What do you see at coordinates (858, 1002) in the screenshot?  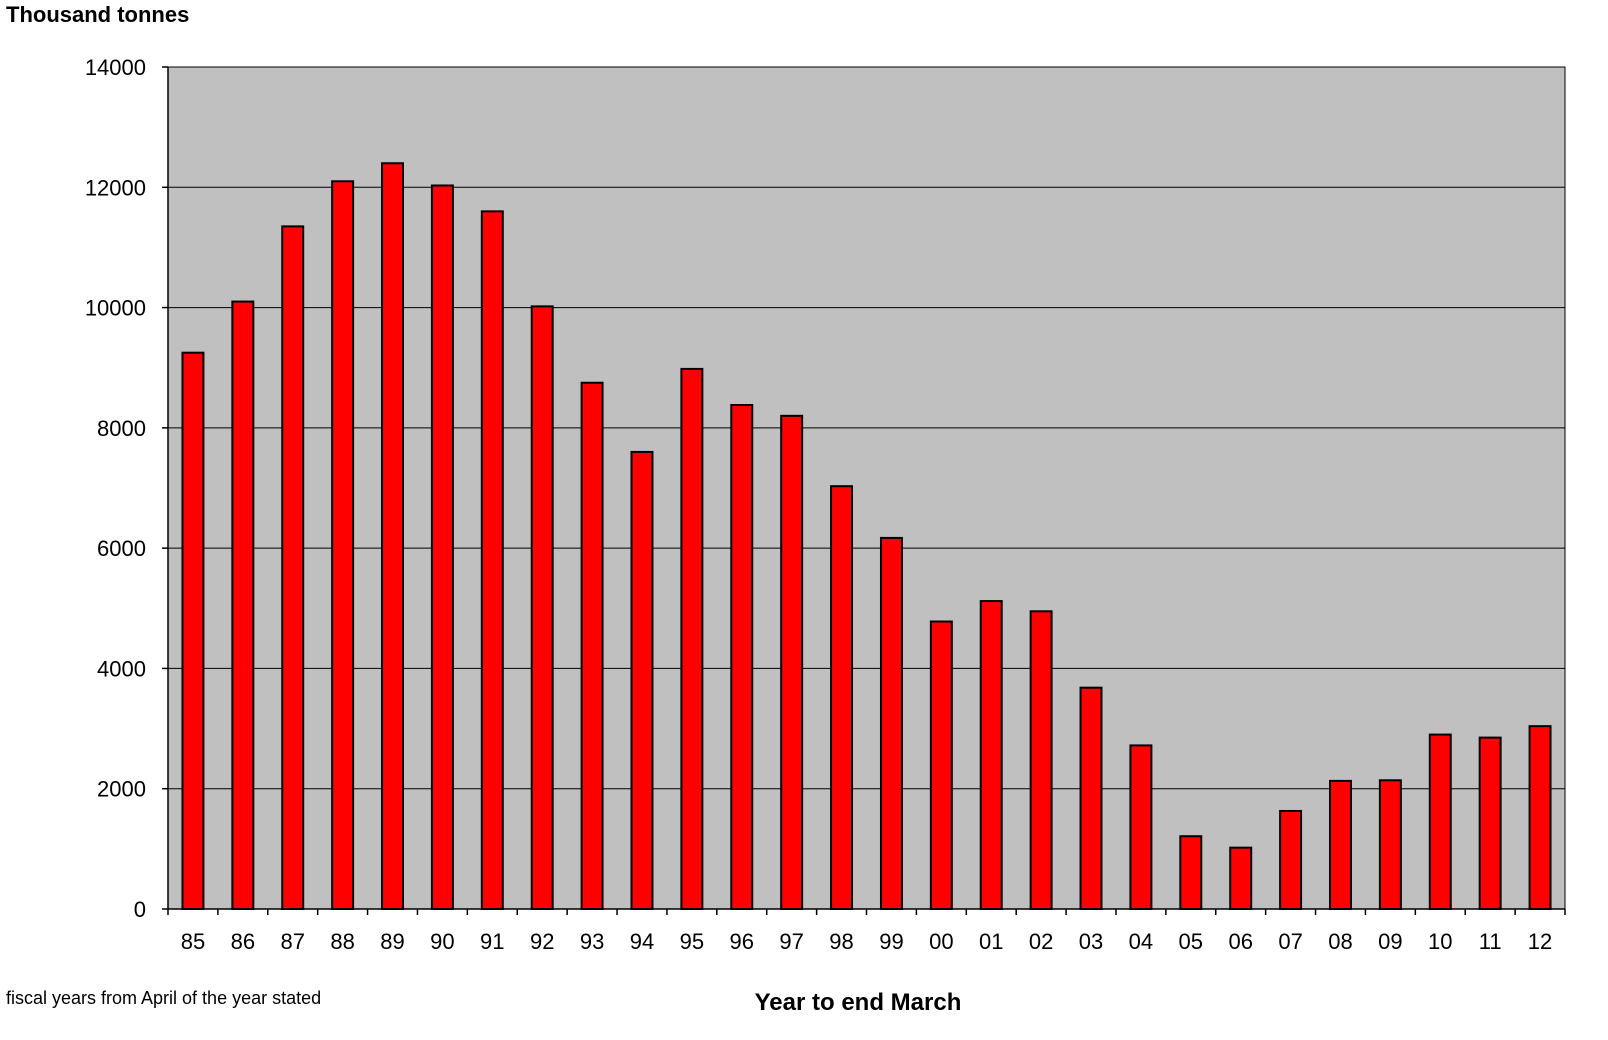 I see `x-axis-label: Year to end March` at bounding box center [858, 1002].